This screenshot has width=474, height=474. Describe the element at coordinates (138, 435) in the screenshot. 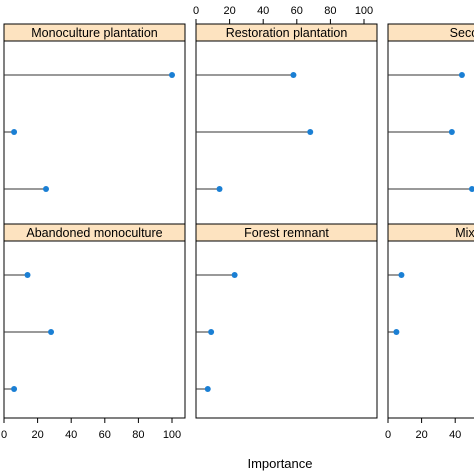

I see `x-tick-label-bottom: 80` at that location.